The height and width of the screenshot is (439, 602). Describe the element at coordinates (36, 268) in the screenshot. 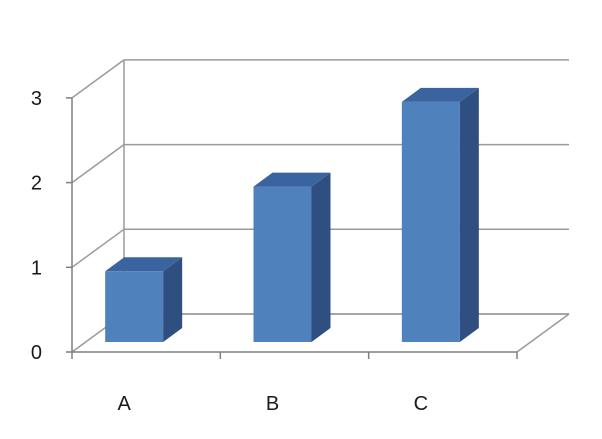

I see `y-tick-label: 1` at that location.